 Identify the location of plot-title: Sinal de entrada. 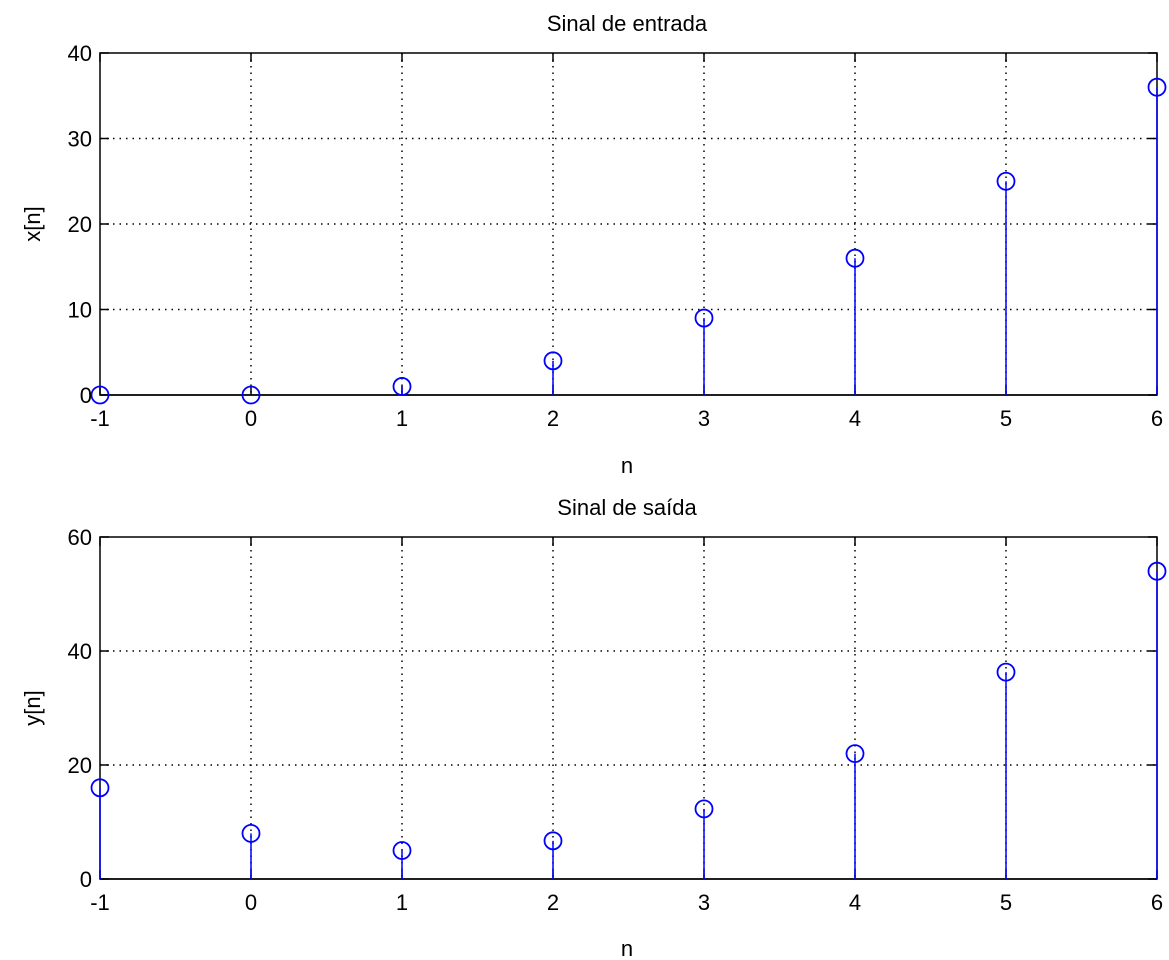
(627, 23).